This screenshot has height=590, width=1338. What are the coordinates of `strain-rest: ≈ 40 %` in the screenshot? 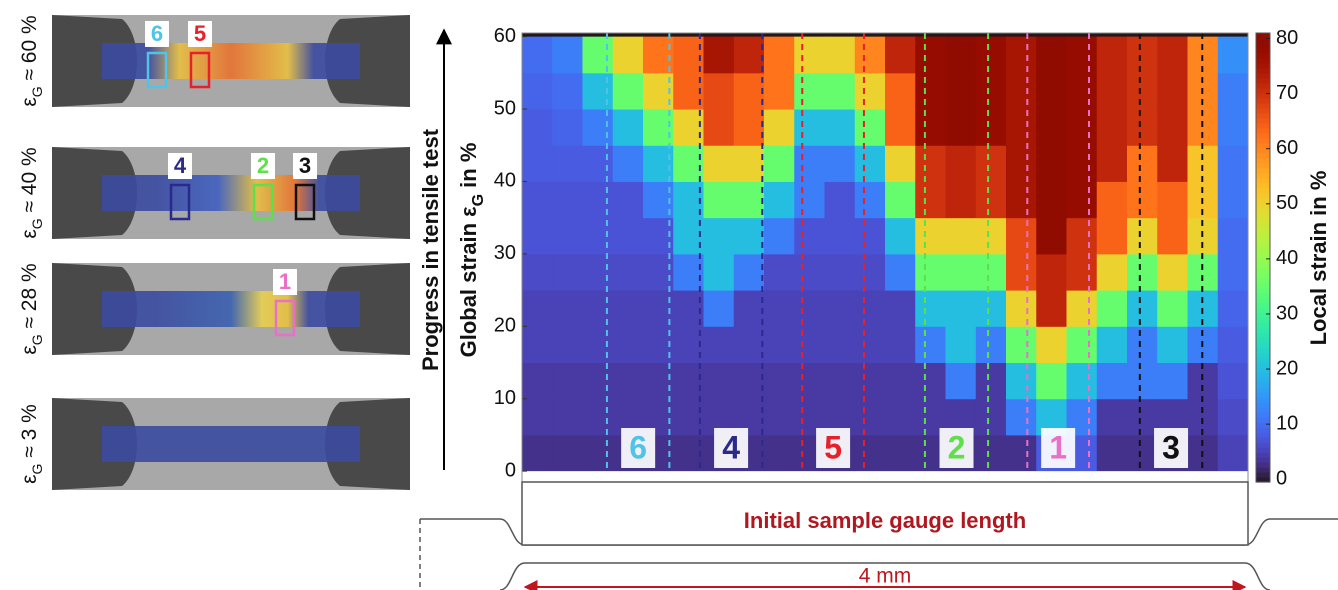 It's located at (29, 182).